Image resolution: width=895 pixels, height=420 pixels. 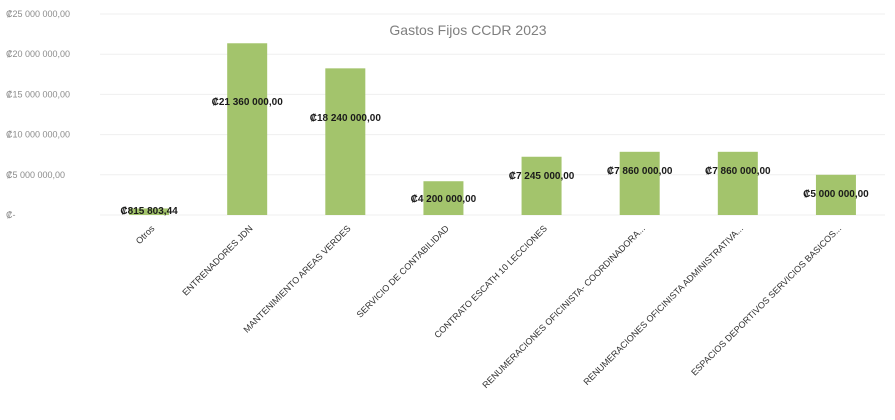 I want to click on data-label: ₡4 200 000,00, so click(x=444, y=199).